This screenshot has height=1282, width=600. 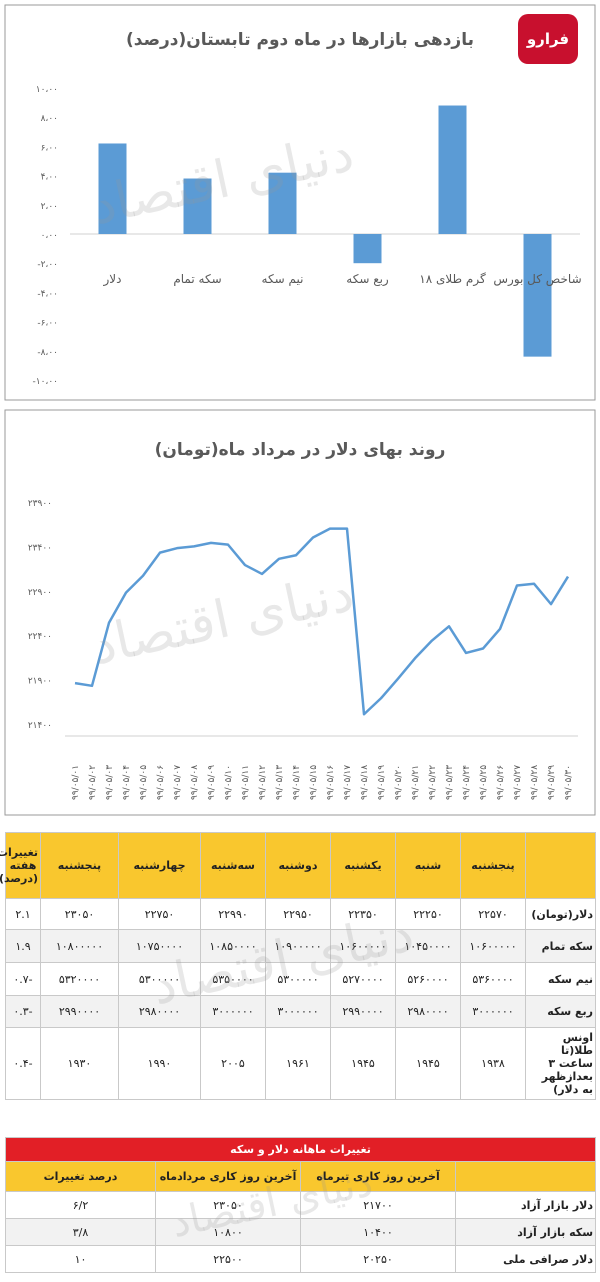 I want to click on row-label: دلار بازار آزاد, so click(x=526, y=1205).